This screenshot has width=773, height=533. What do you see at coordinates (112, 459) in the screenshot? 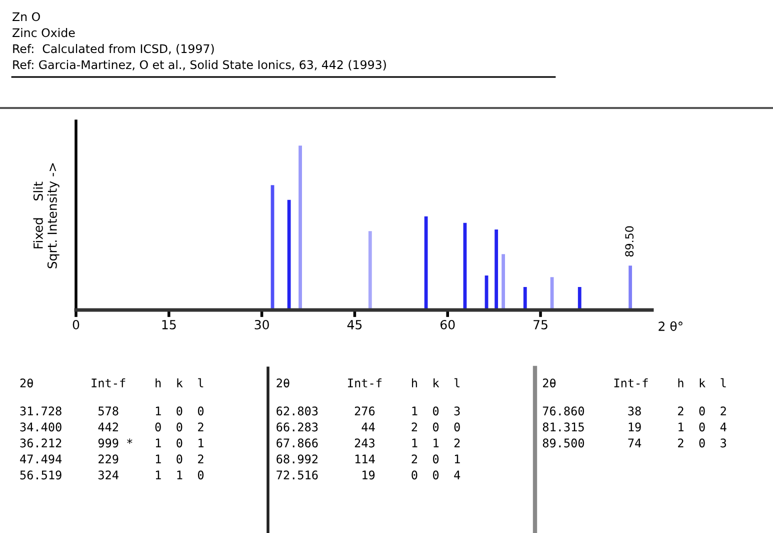
I see `text: 47.494 229 1 0 2` at bounding box center [112, 459].